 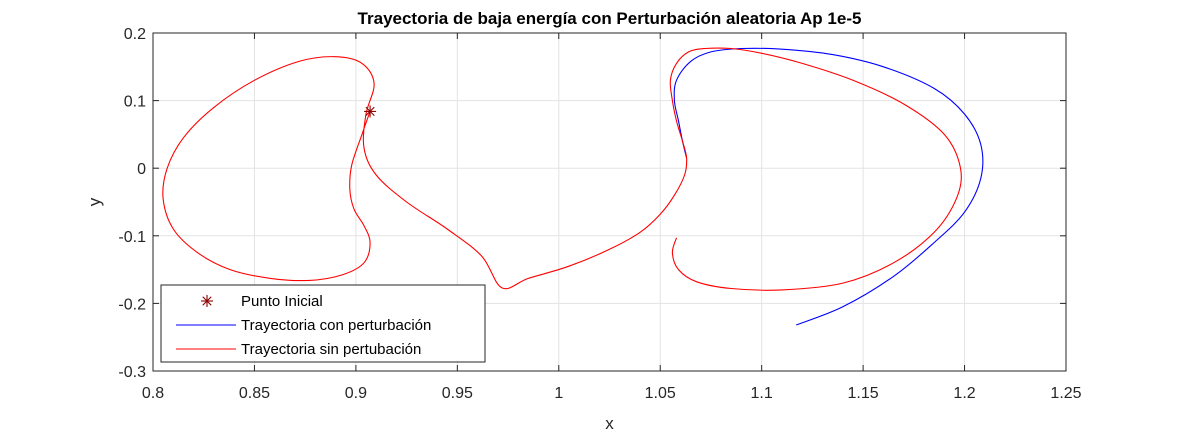 I want to click on legend-marker-icon, so click(x=207, y=301).